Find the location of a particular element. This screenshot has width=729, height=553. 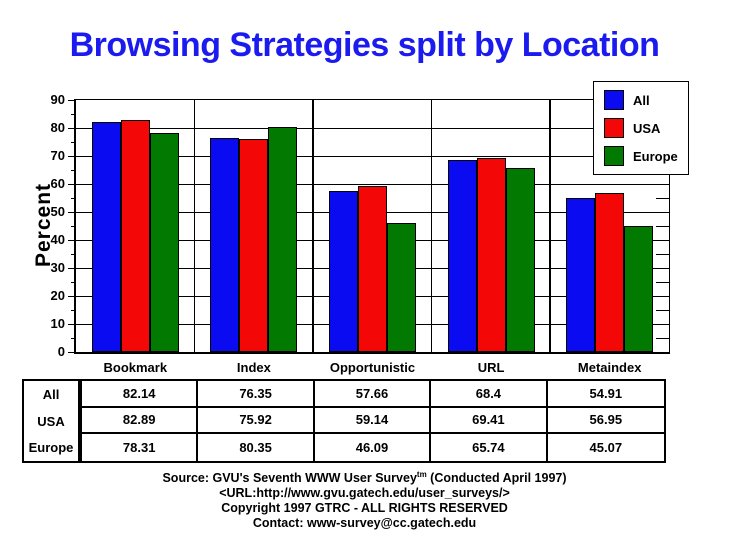

table-value-cell: 46.09 is located at coordinates (373, 447).